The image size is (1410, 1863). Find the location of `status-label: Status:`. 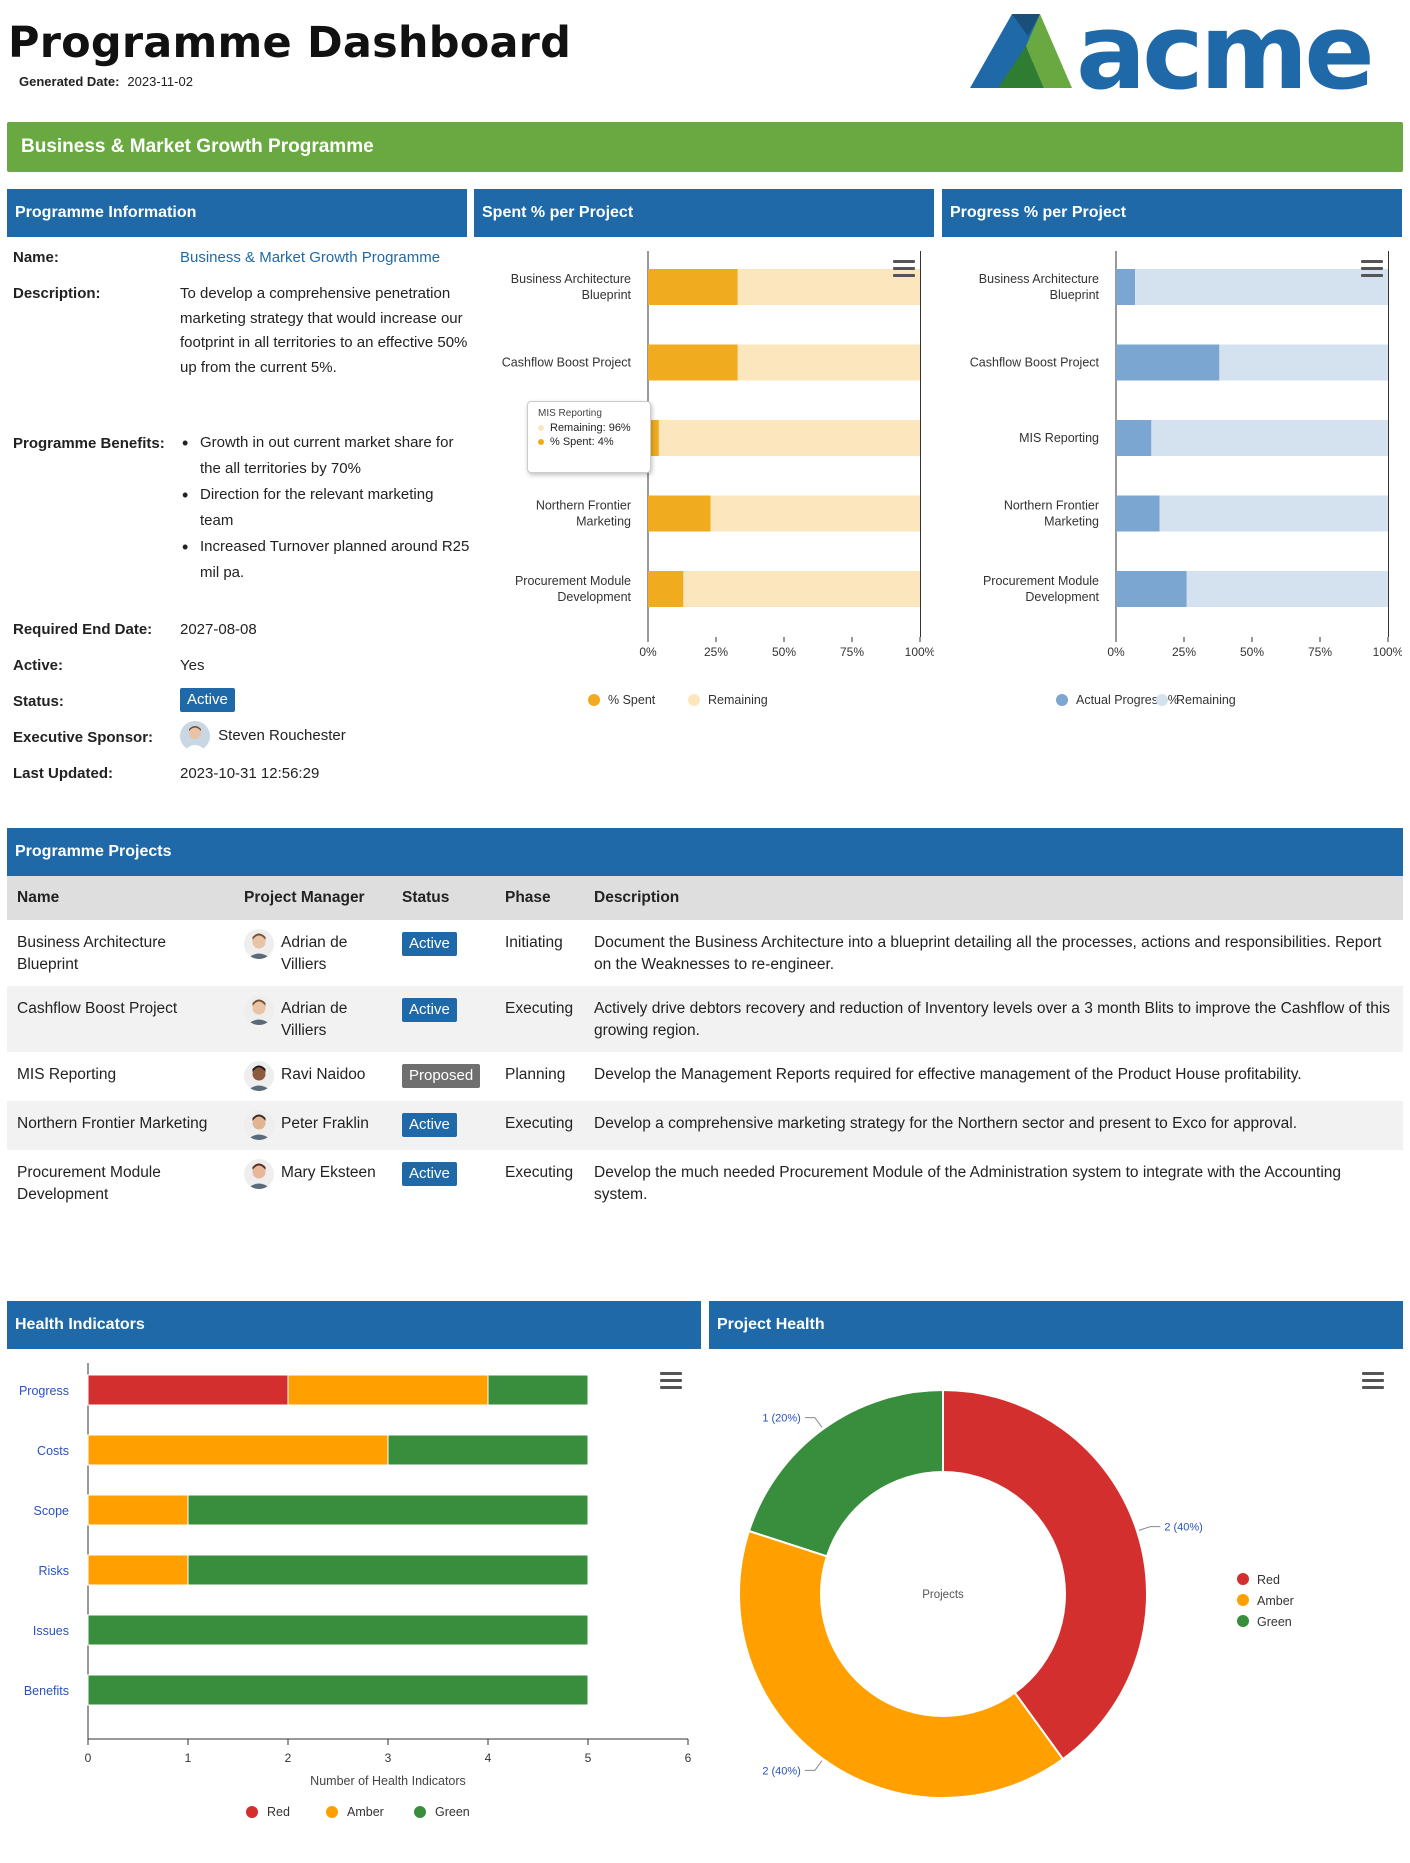

status-label: Status: is located at coordinates (38, 701).